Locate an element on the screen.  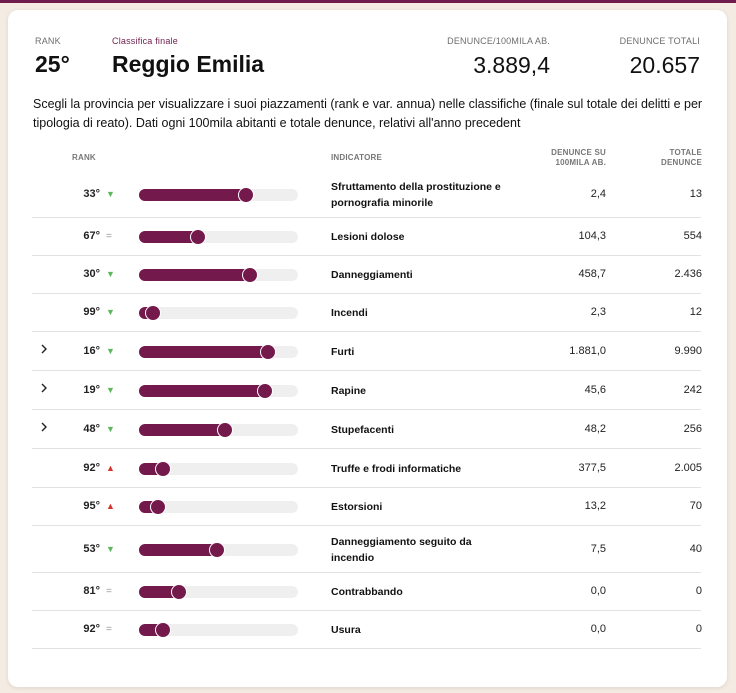
indicator-name: Furti is located at coordinates (343, 352).